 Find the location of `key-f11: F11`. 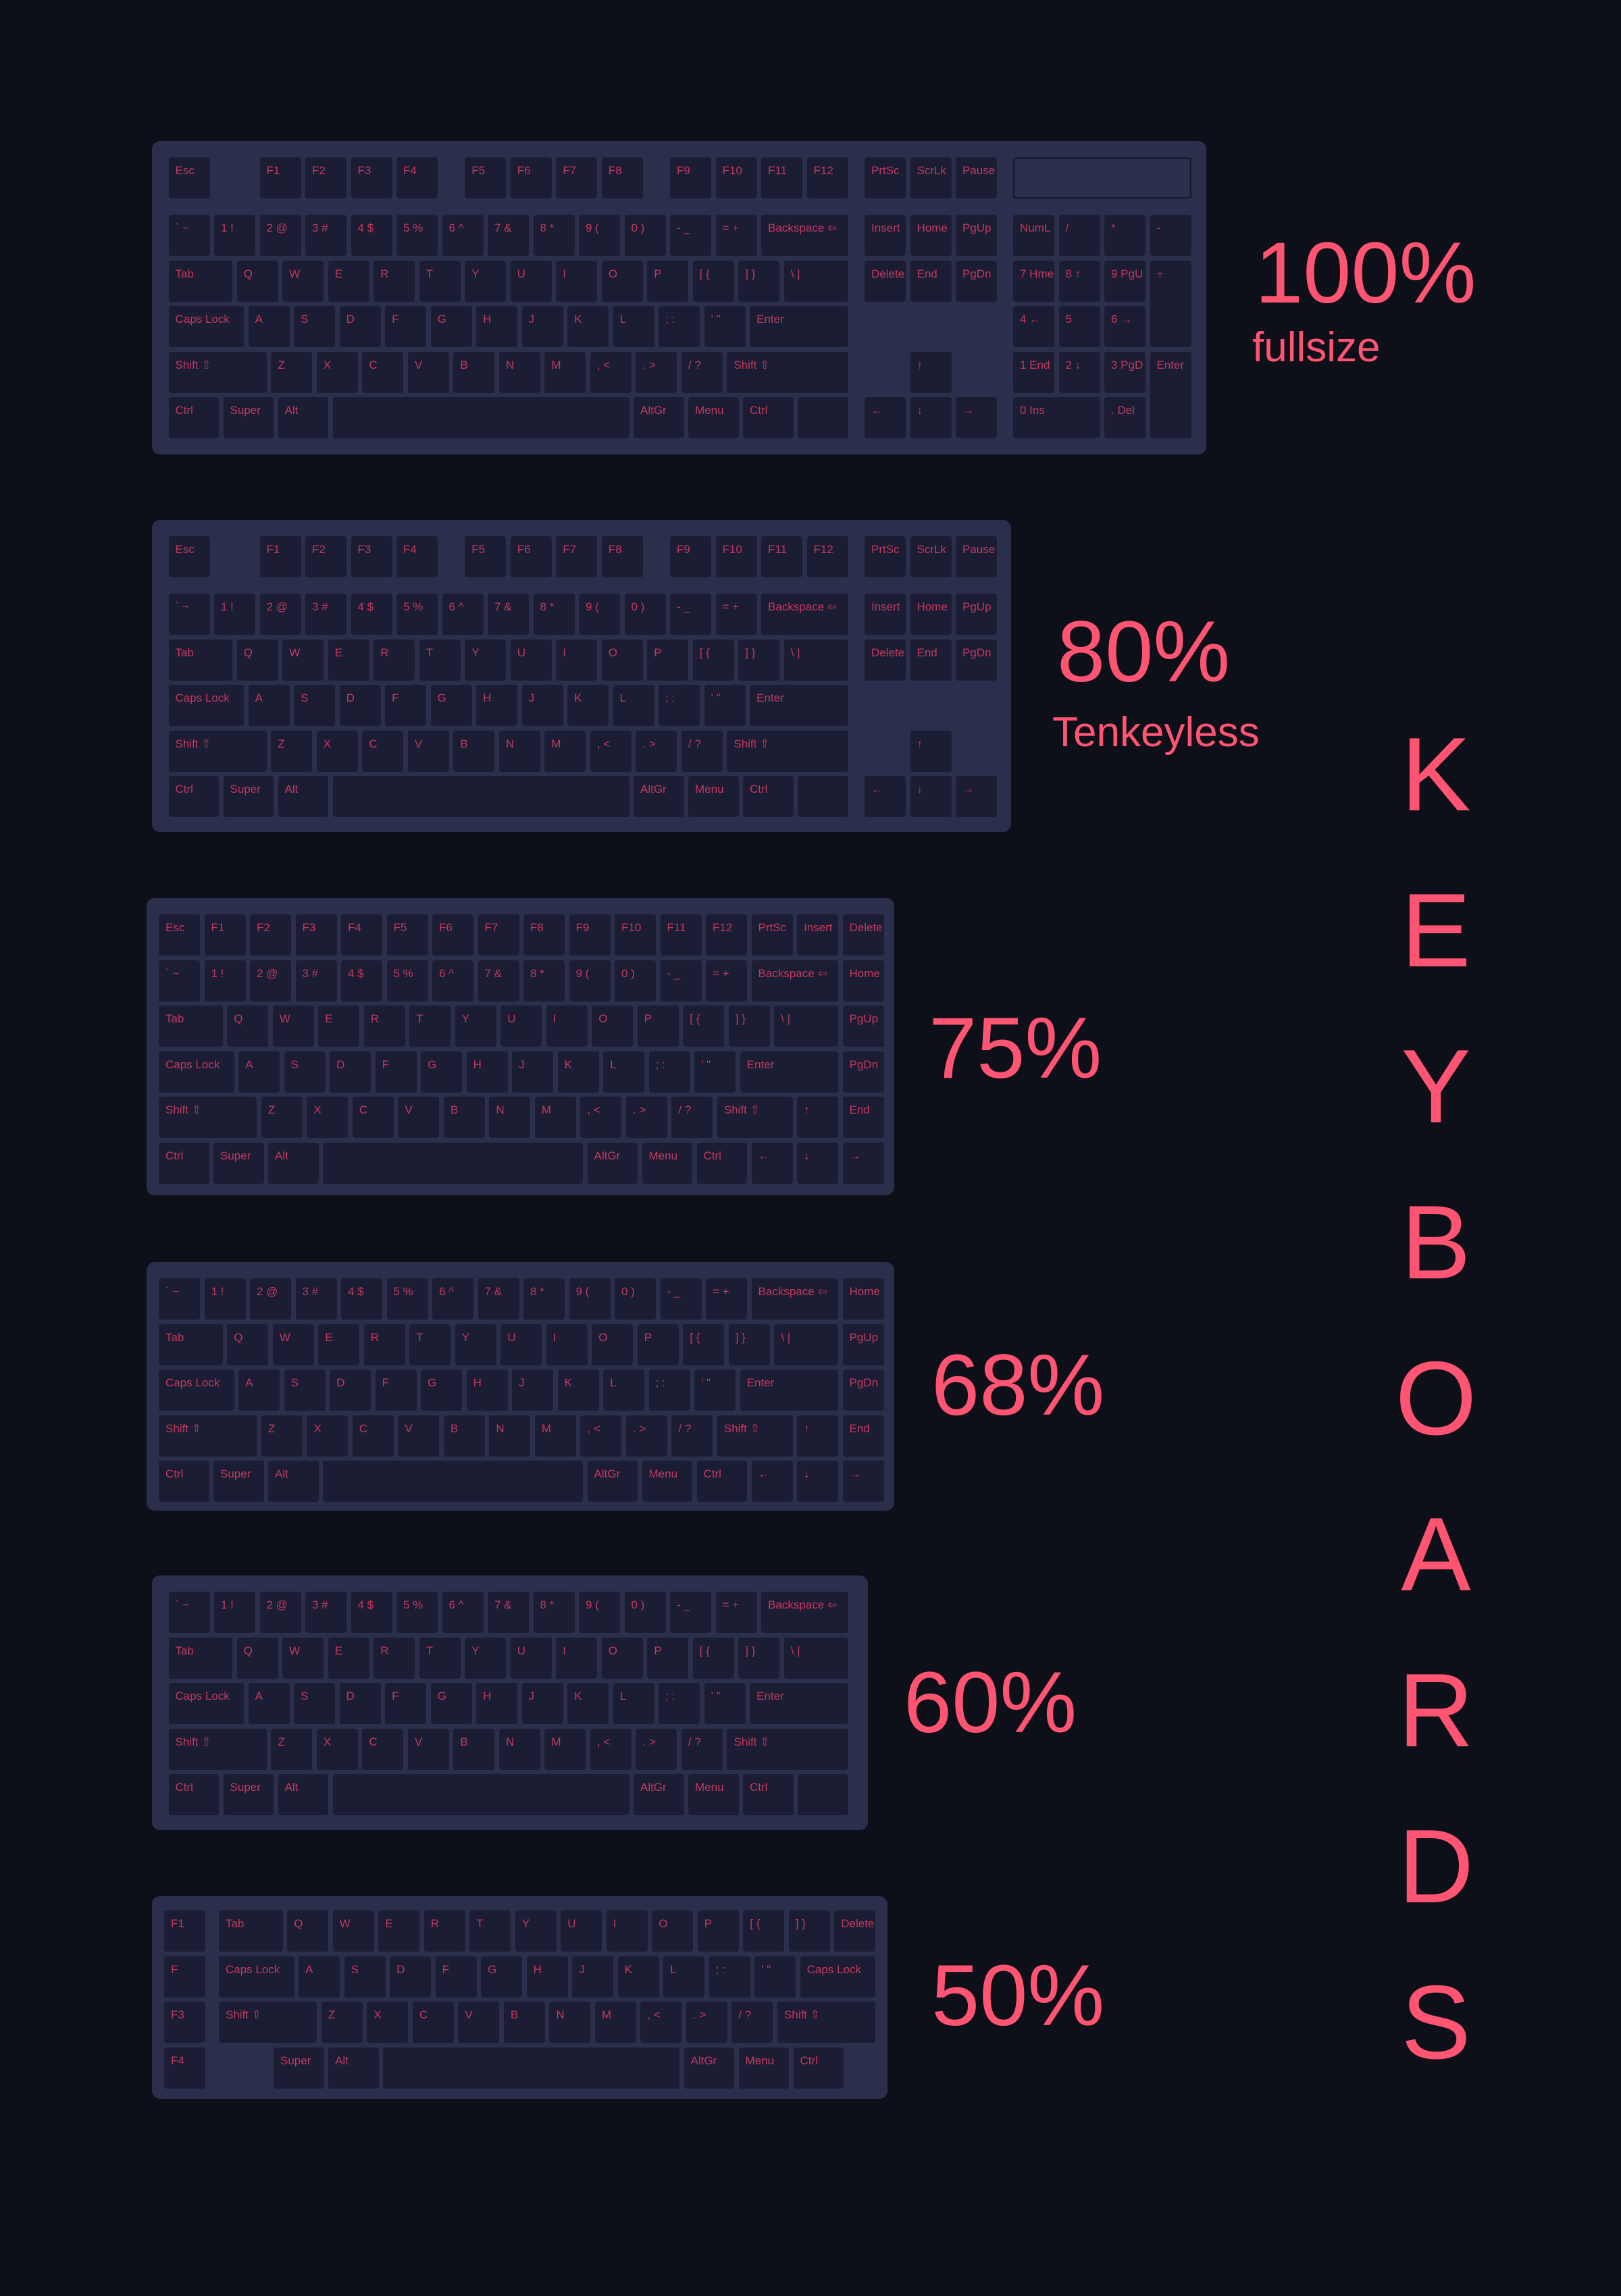

key-f11: F11 is located at coordinates (781, 178).